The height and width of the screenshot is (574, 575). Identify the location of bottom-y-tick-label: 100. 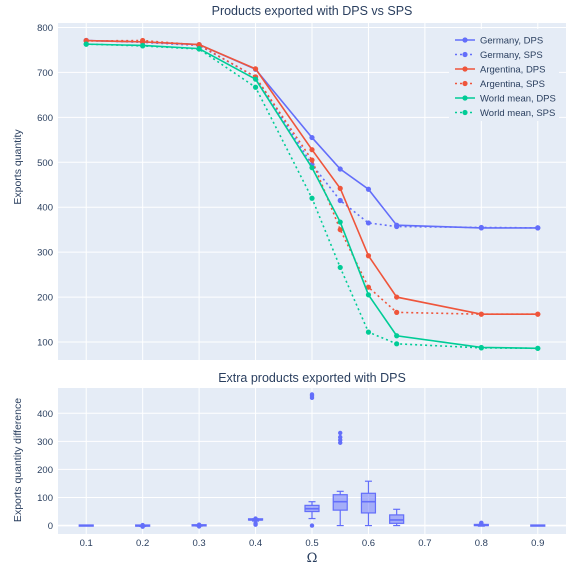
(45, 498).